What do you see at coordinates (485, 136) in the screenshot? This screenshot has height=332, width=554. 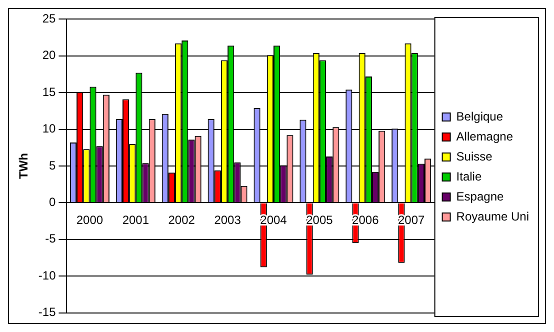 I see `legend-label: Allemagne` at bounding box center [485, 136].